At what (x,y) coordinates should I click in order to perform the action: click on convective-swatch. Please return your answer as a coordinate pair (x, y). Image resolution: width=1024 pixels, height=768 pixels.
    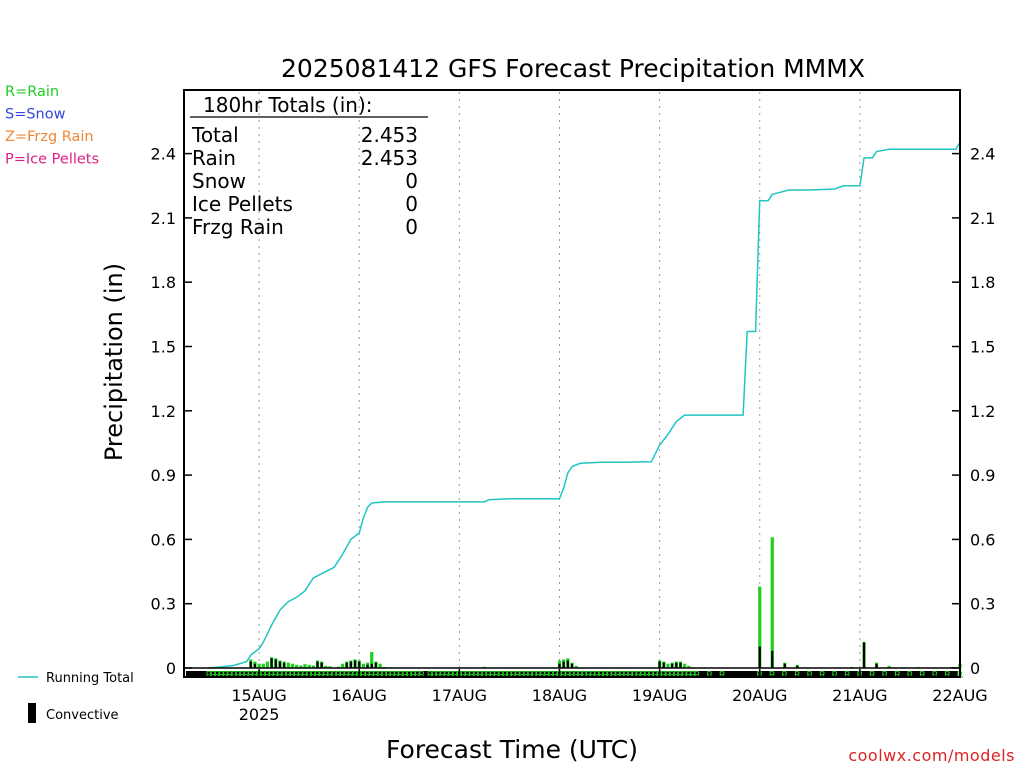
    Looking at the image, I should click on (32, 713).